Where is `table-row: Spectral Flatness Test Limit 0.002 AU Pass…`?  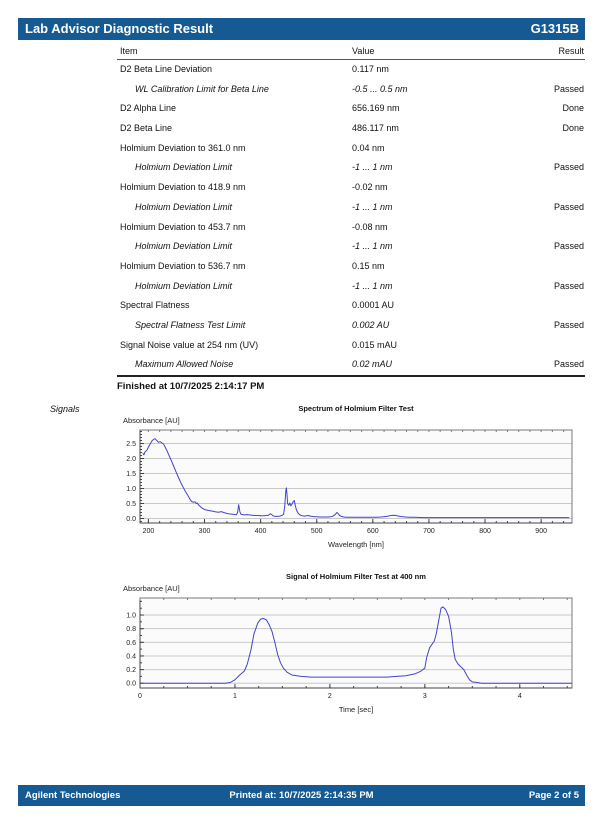
table-row: Spectral Flatness Test Limit 0.002 AU Pass… is located at coordinates (351, 326).